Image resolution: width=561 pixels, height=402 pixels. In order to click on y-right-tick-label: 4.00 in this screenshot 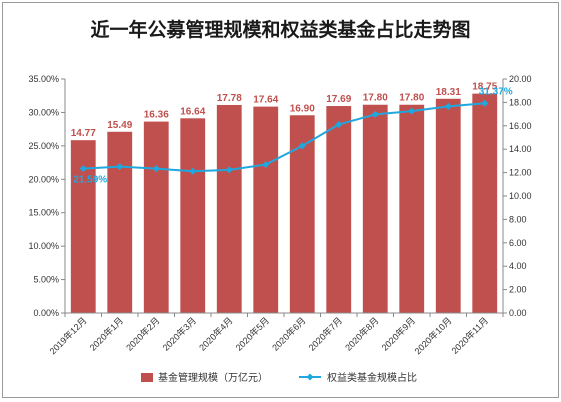, I will do `click(518, 266)`.